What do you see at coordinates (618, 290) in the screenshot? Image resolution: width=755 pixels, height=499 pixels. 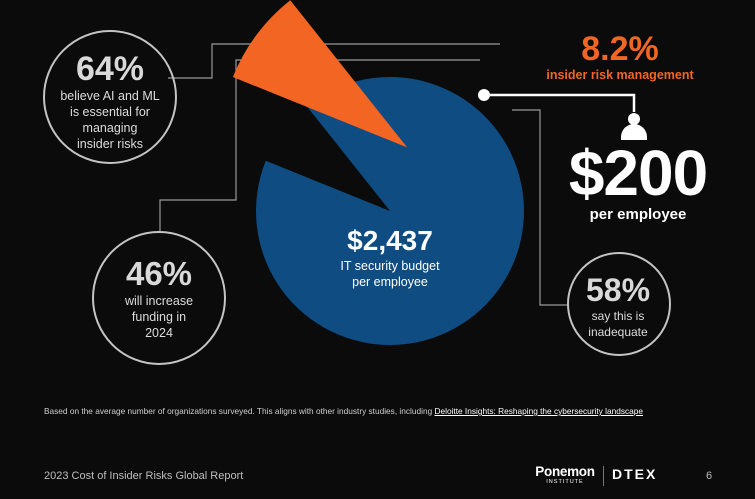 I see `stat-inadequate-value: 58%` at bounding box center [618, 290].